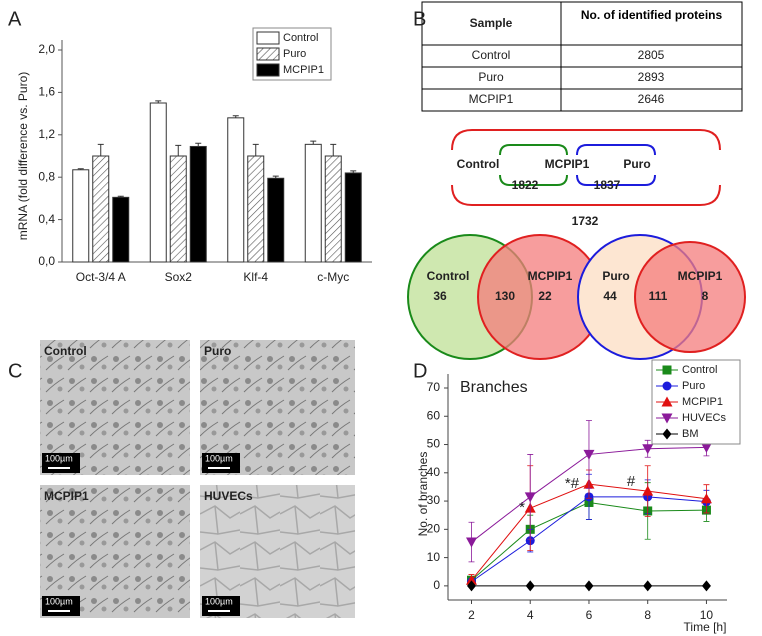 The width and height of the screenshot is (762, 636). I want to click on y-tick-label: 40, so click(434, 472).